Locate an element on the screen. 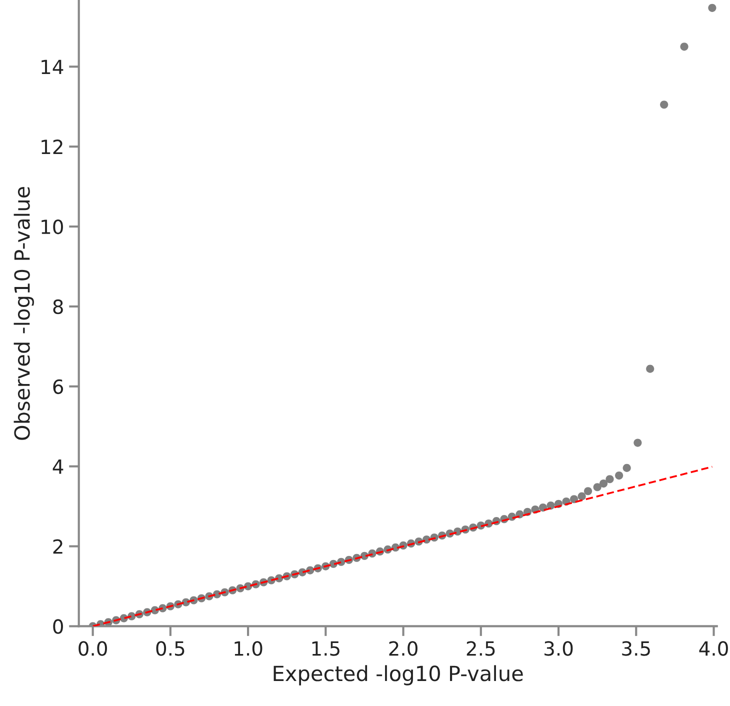  y-tick-label: 12 is located at coordinates (52, 147).